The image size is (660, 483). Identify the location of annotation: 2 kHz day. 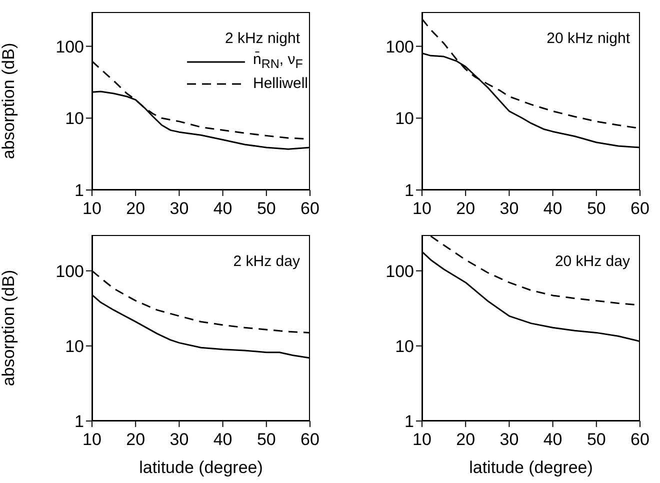
(266, 261).